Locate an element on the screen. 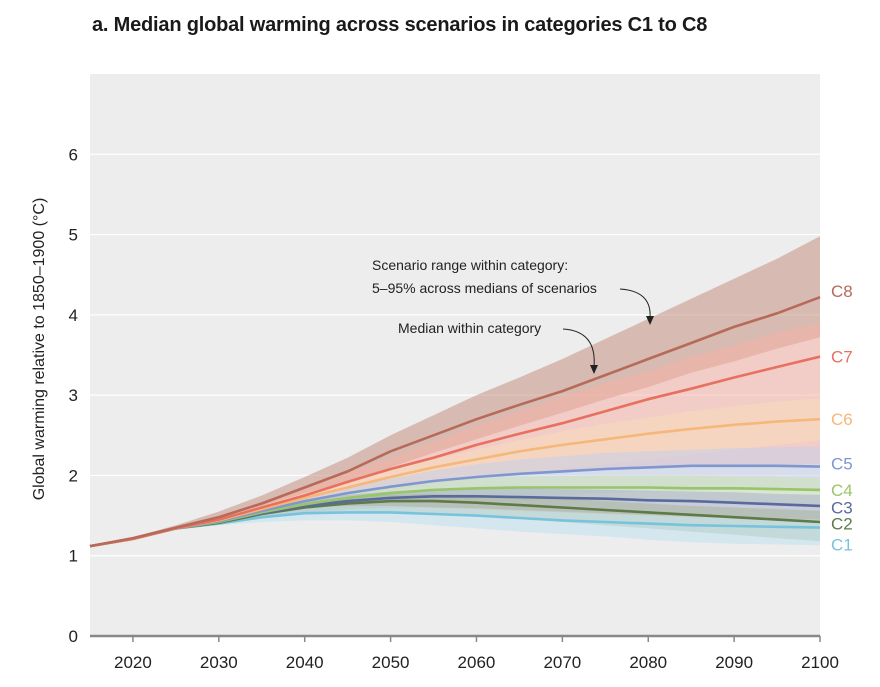 This screenshot has width=880, height=687. series-label-c5: C5 is located at coordinates (842, 463).